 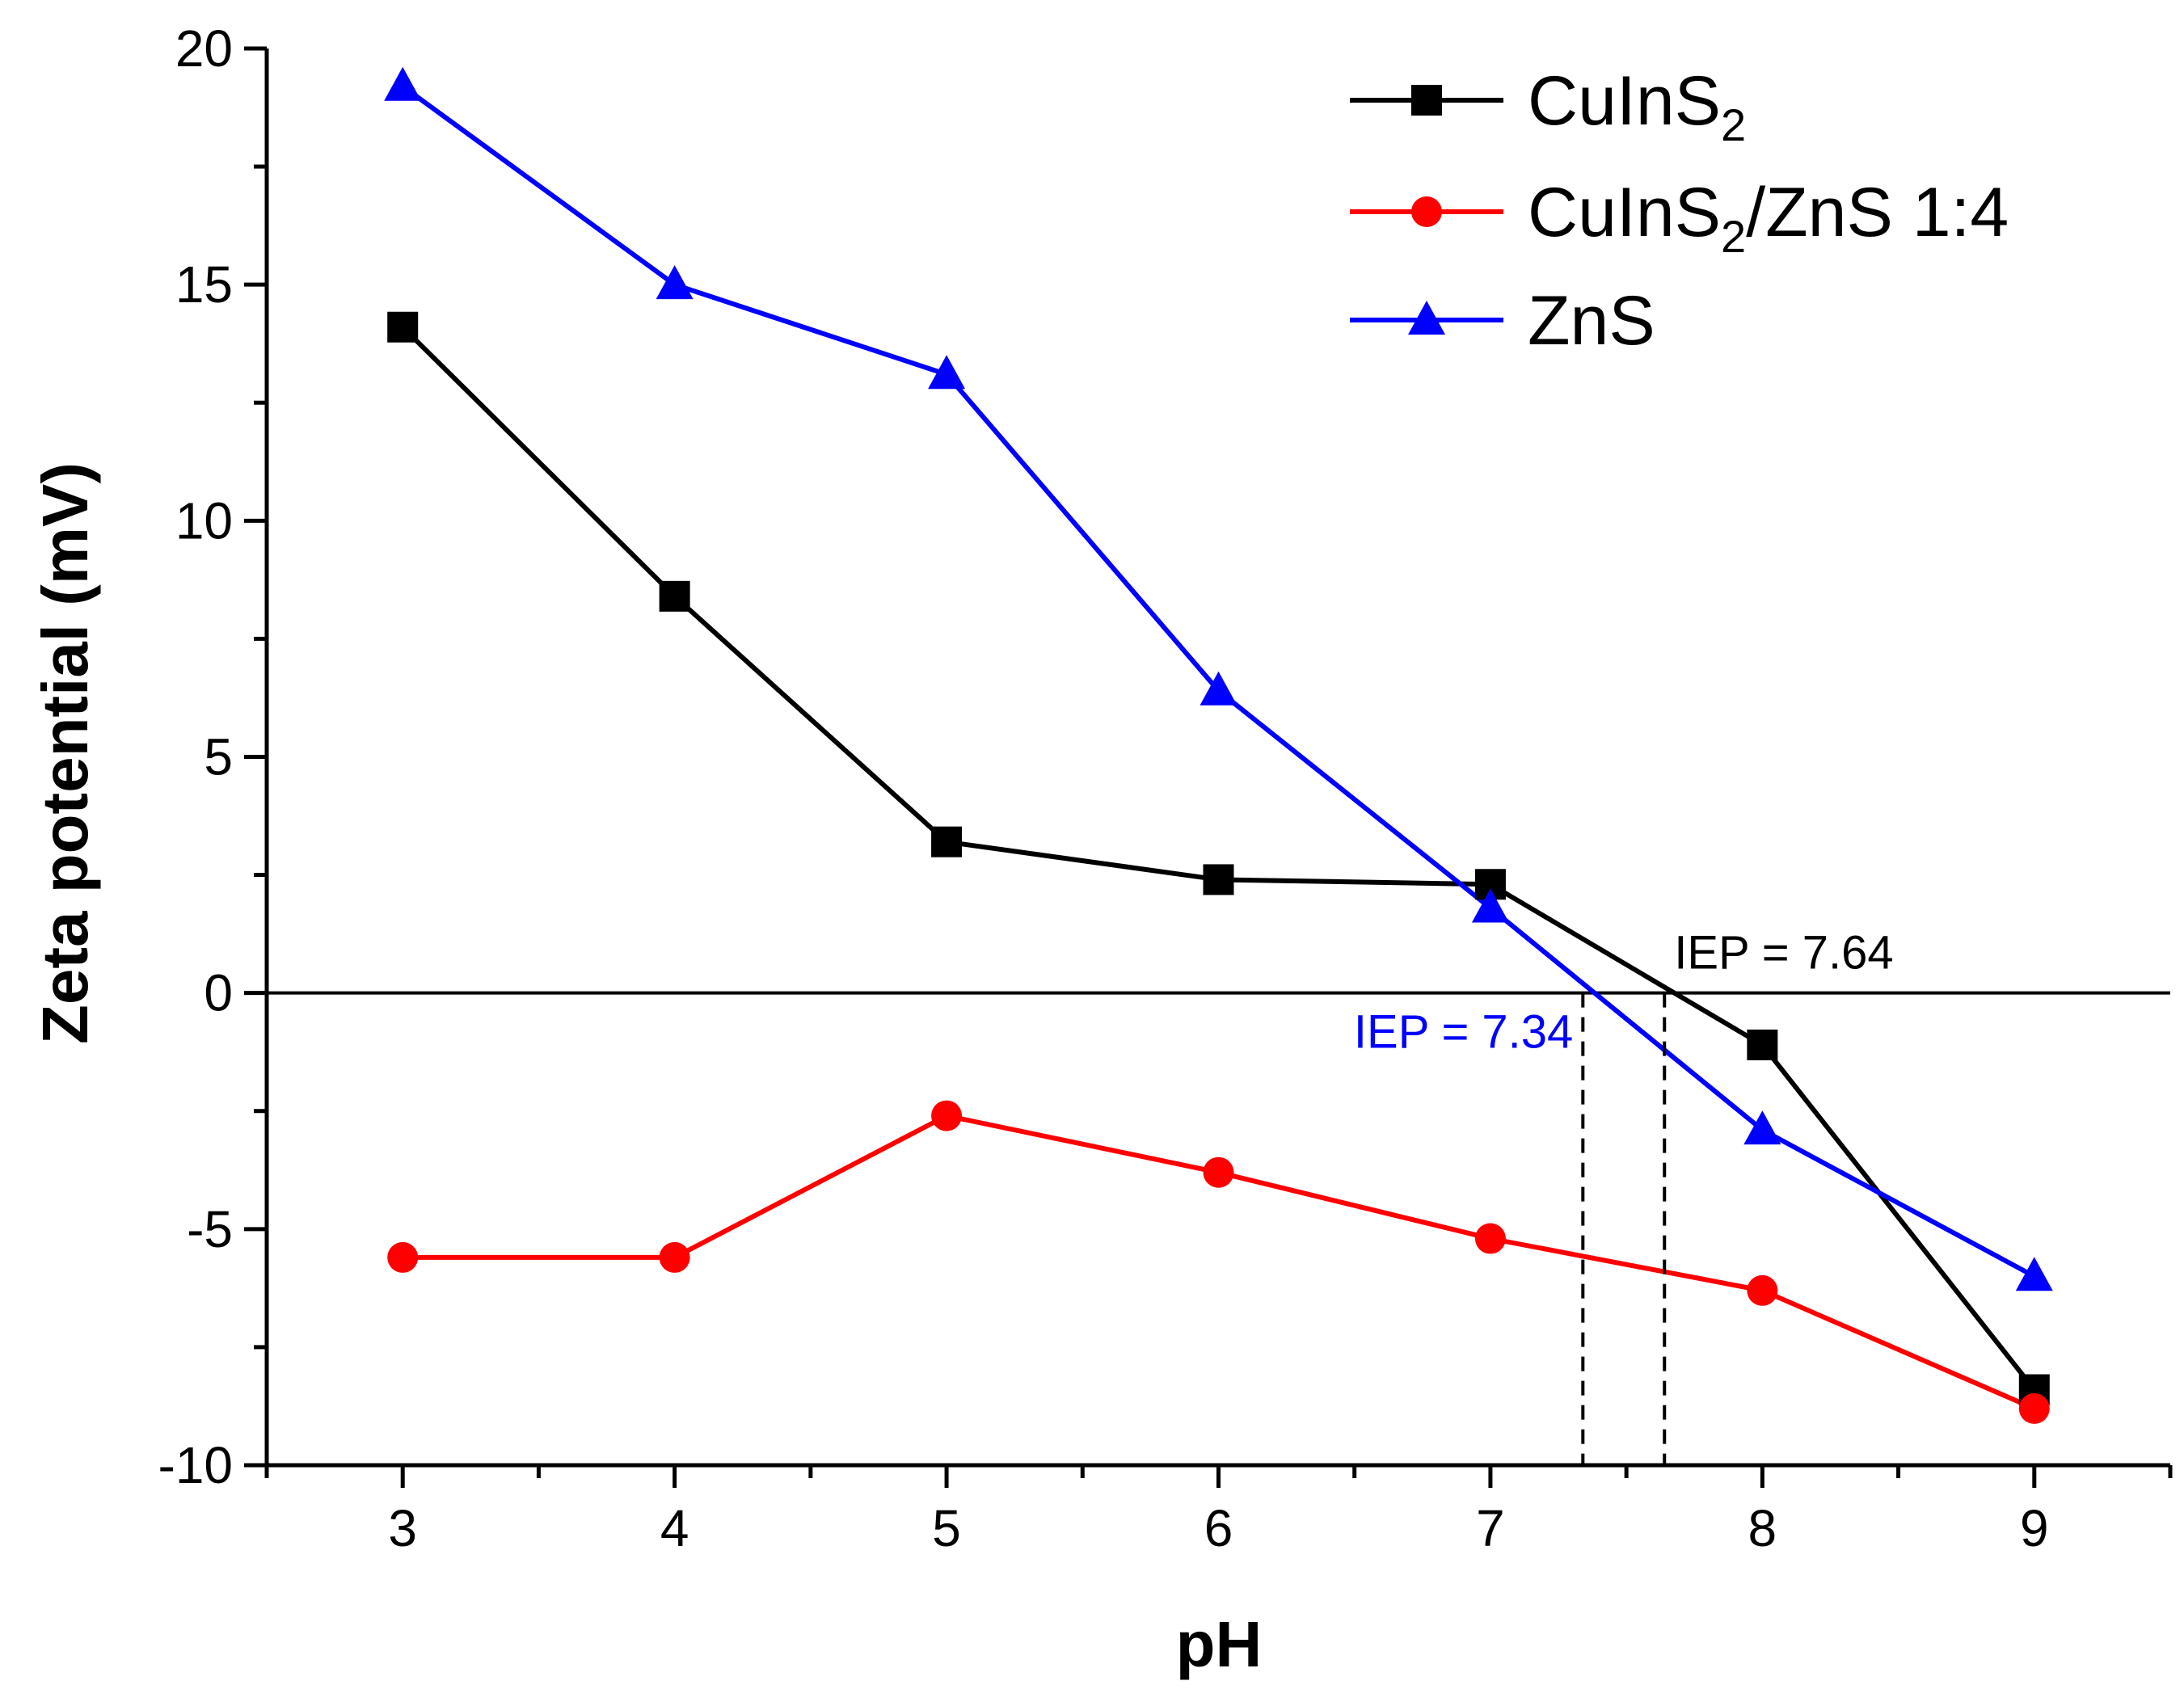 I want to click on legend-label-1: CuInS2/ZnS 1:4, so click(x=1769, y=218).